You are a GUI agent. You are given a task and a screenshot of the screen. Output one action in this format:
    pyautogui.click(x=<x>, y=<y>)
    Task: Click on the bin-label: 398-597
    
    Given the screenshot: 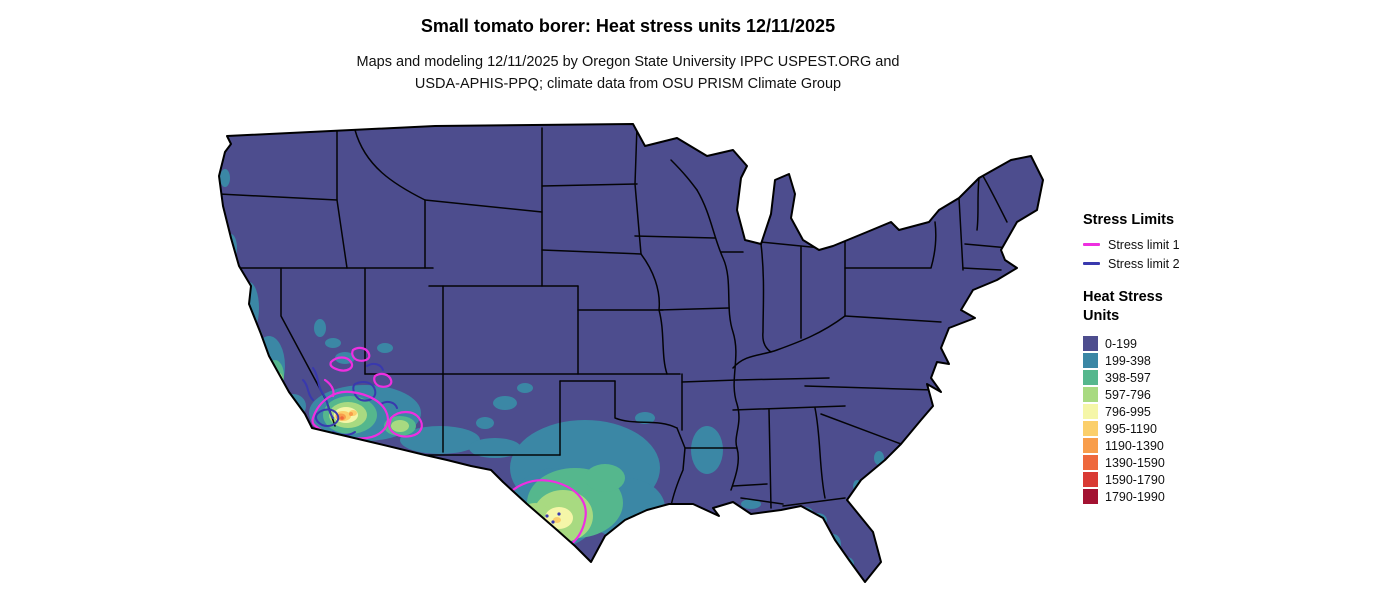 What is the action you would take?
    pyautogui.click(x=1128, y=377)
    